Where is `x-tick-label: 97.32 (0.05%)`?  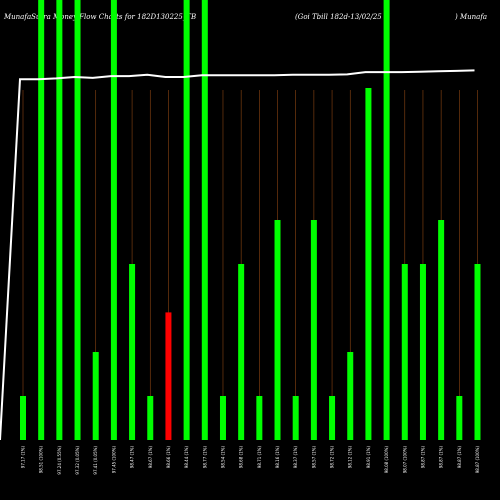
x-tick-label: 97.32 (0.05%) is located at coordinates (77, 460).